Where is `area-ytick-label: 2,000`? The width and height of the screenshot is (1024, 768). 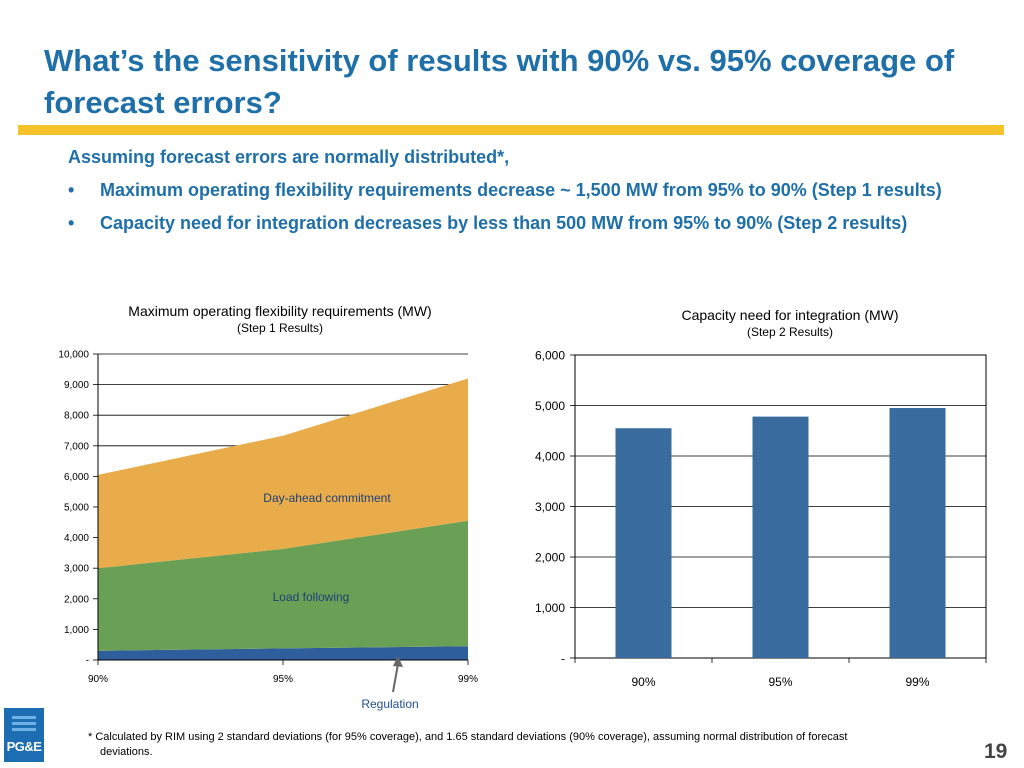
area-ytick-label: 2,000 is located at coordinates (76, 599).